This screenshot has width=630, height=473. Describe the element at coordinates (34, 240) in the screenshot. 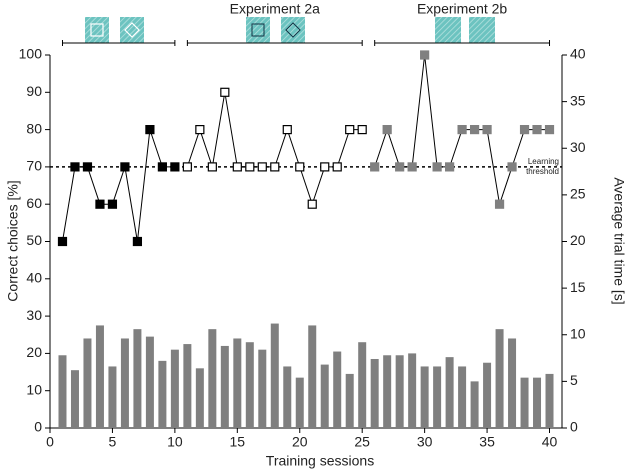

I see `y-tick-label: 50` at that location.